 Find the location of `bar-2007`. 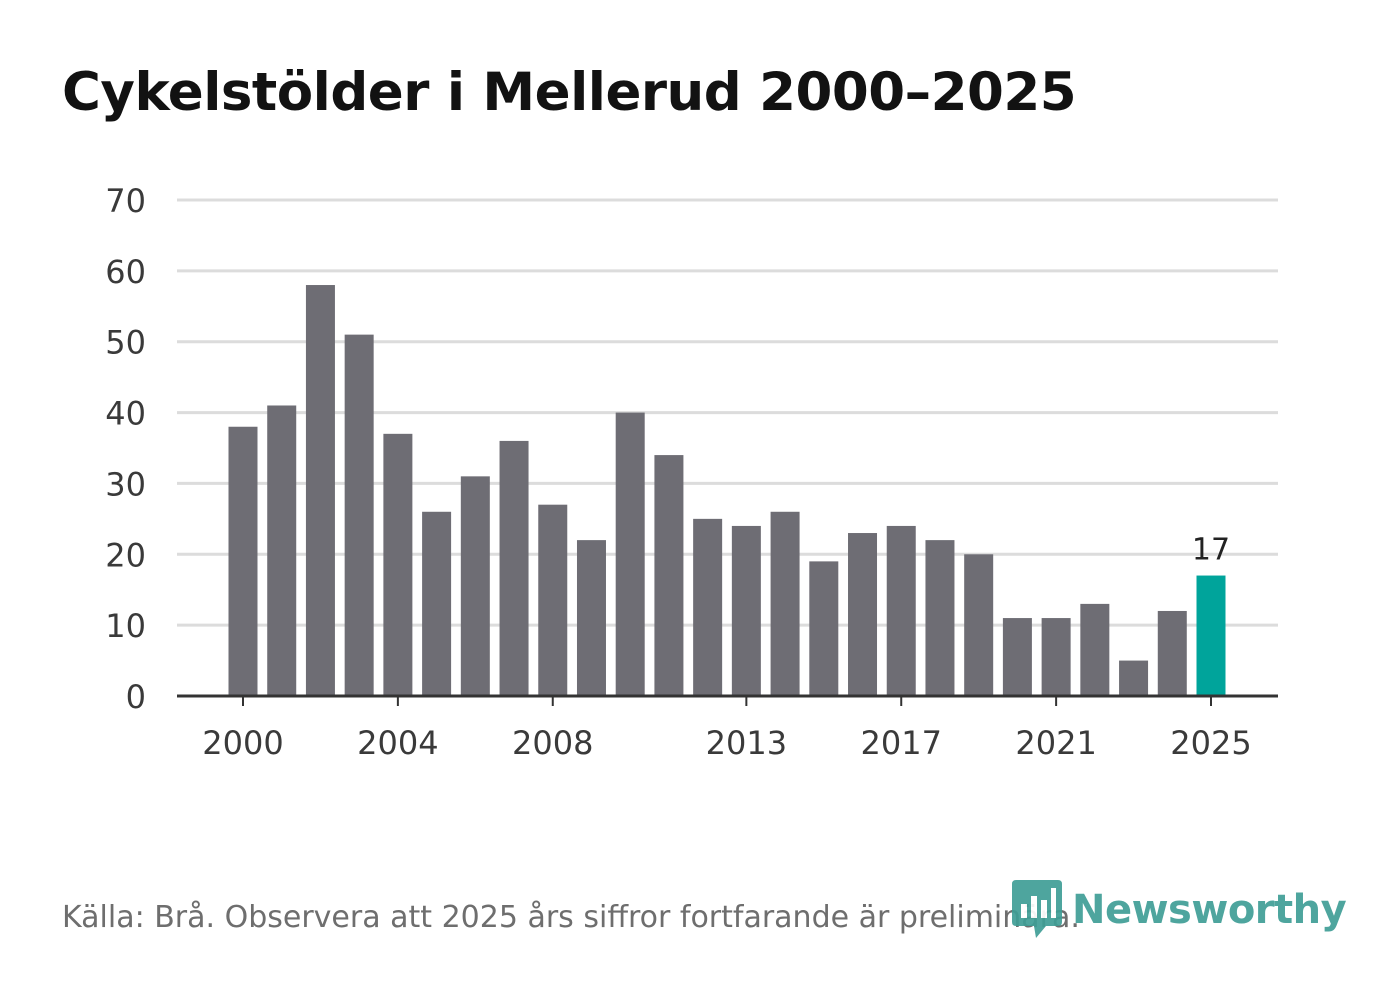

bar-2007 is located at coordinates (514, 568).